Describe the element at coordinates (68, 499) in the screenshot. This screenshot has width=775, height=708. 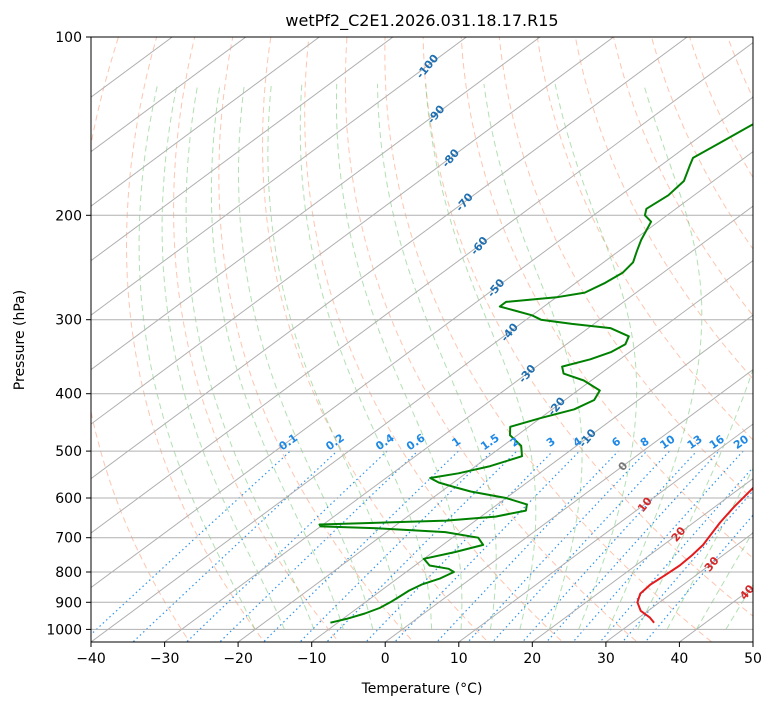
I see `y-tick-label: 600` at that location.